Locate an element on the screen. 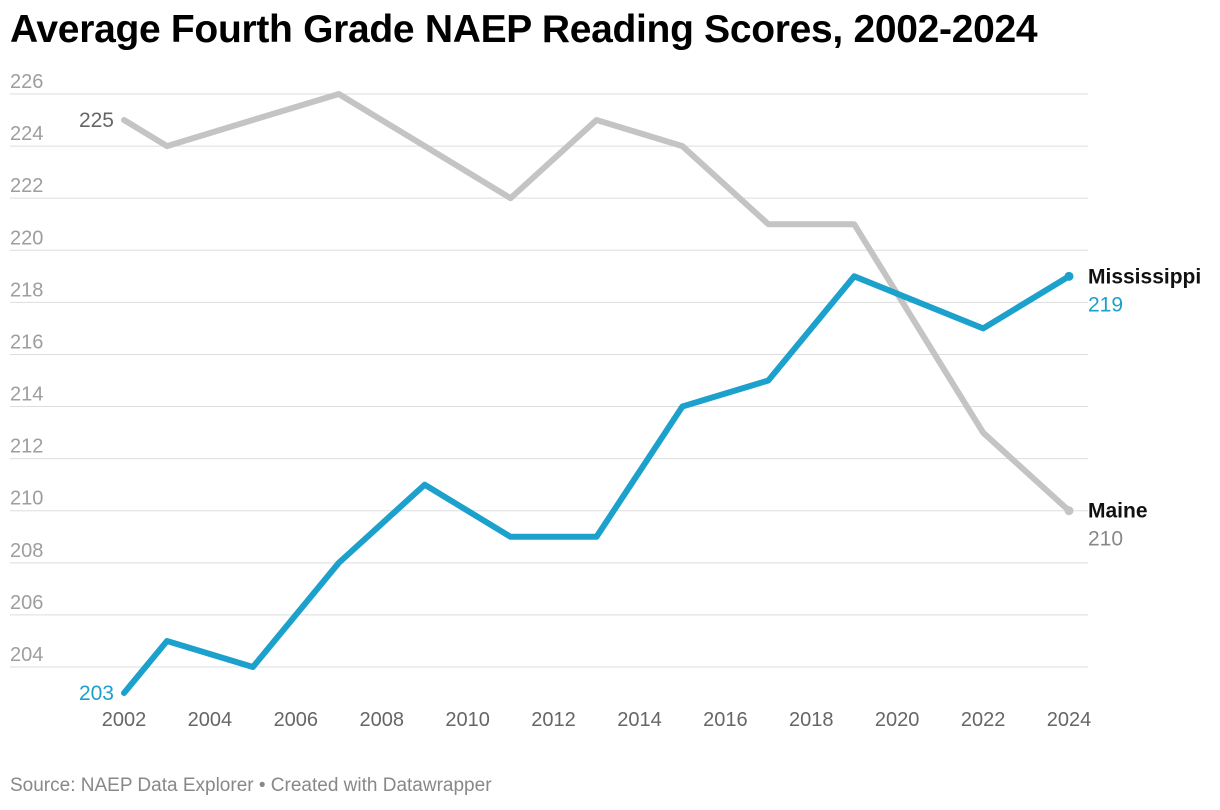 The width and height of the screenshot is (1220, 810). y-tick-label: 220 is located at coordinates (26, 238).